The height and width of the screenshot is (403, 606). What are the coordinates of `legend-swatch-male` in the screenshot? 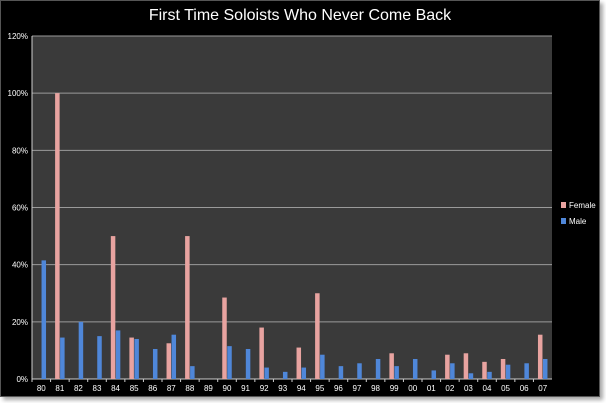 It's located at (563, 221).